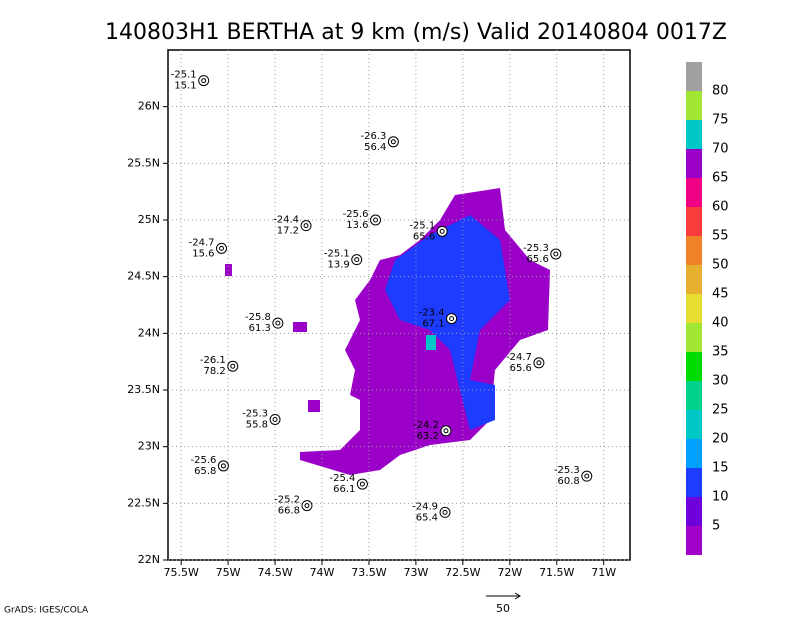 This screenshot has height=618, width=800. I want to click on x-tick-label: 72.5W, so click(462, 572).